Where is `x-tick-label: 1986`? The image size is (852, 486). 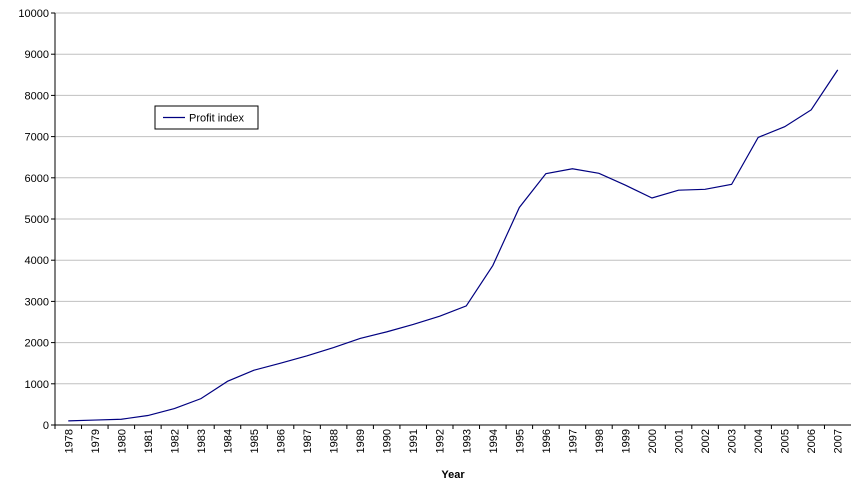 x-tick-label: 1986 is located at coordinates (282, 441).